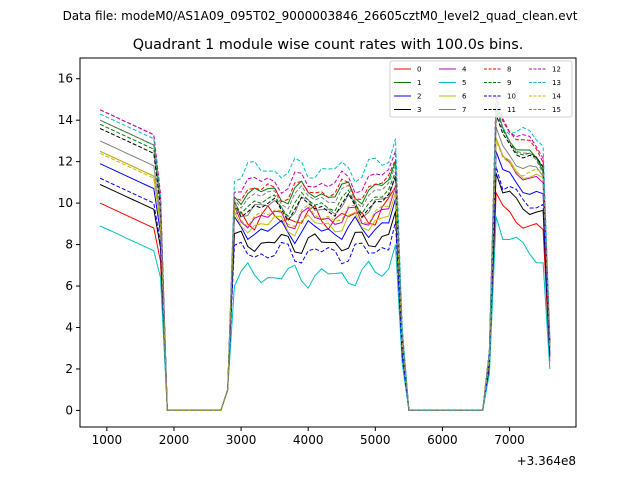  What do you see at coordinates (481, 89) in the screenshot?
I see `legend-box` at bounding box center [481, 89].